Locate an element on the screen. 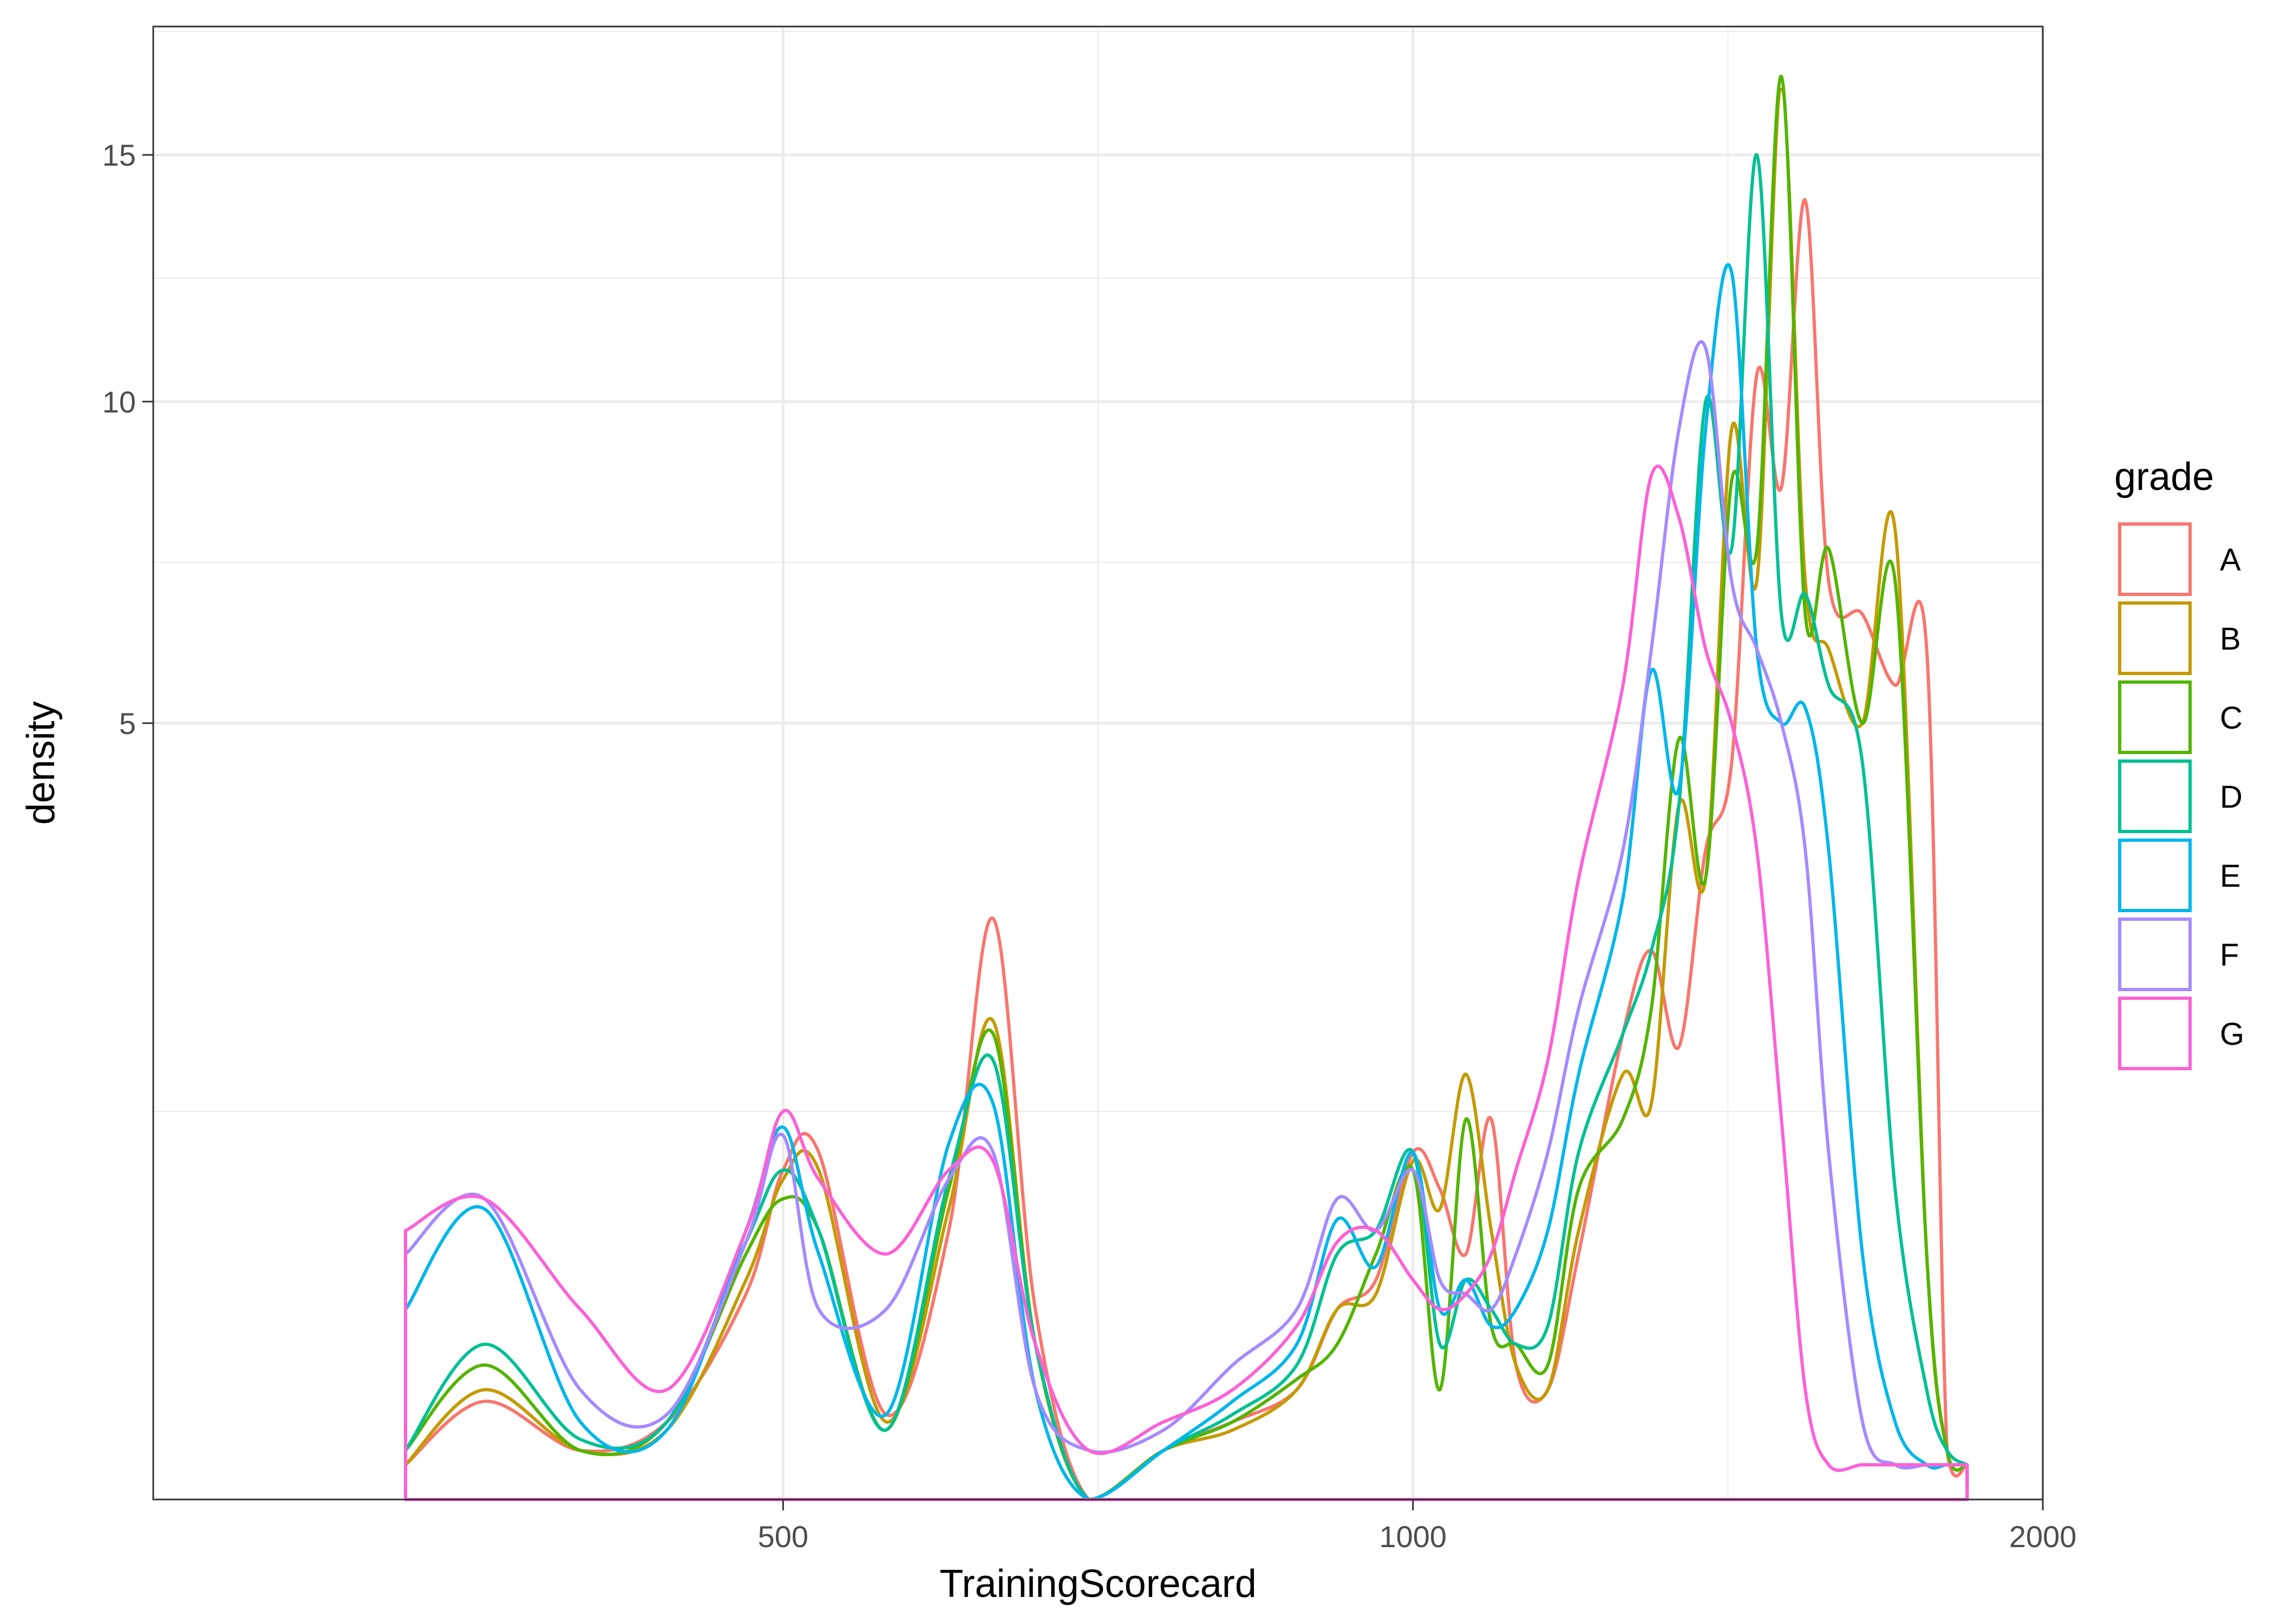 The width and height of the screenshot is (2274, 1624). legend-label-c: C is located at coordinates (2232, 718).